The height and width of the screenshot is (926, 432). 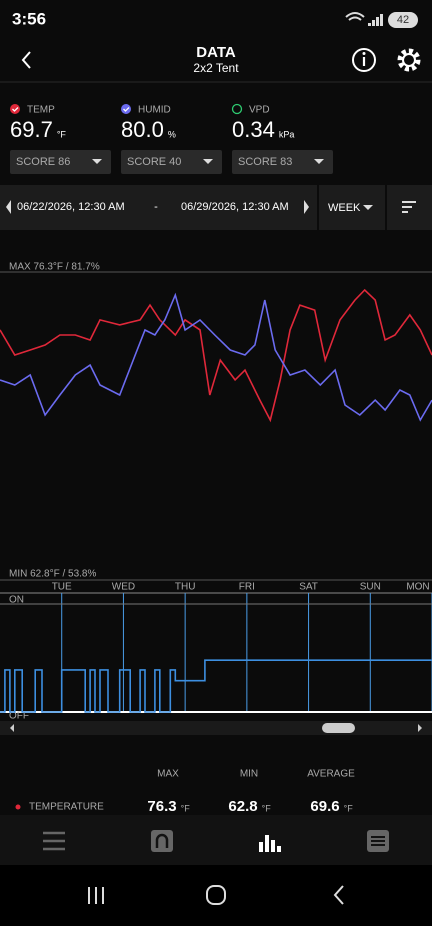 I want to click on nav-controls, so click(x=54, y=841).